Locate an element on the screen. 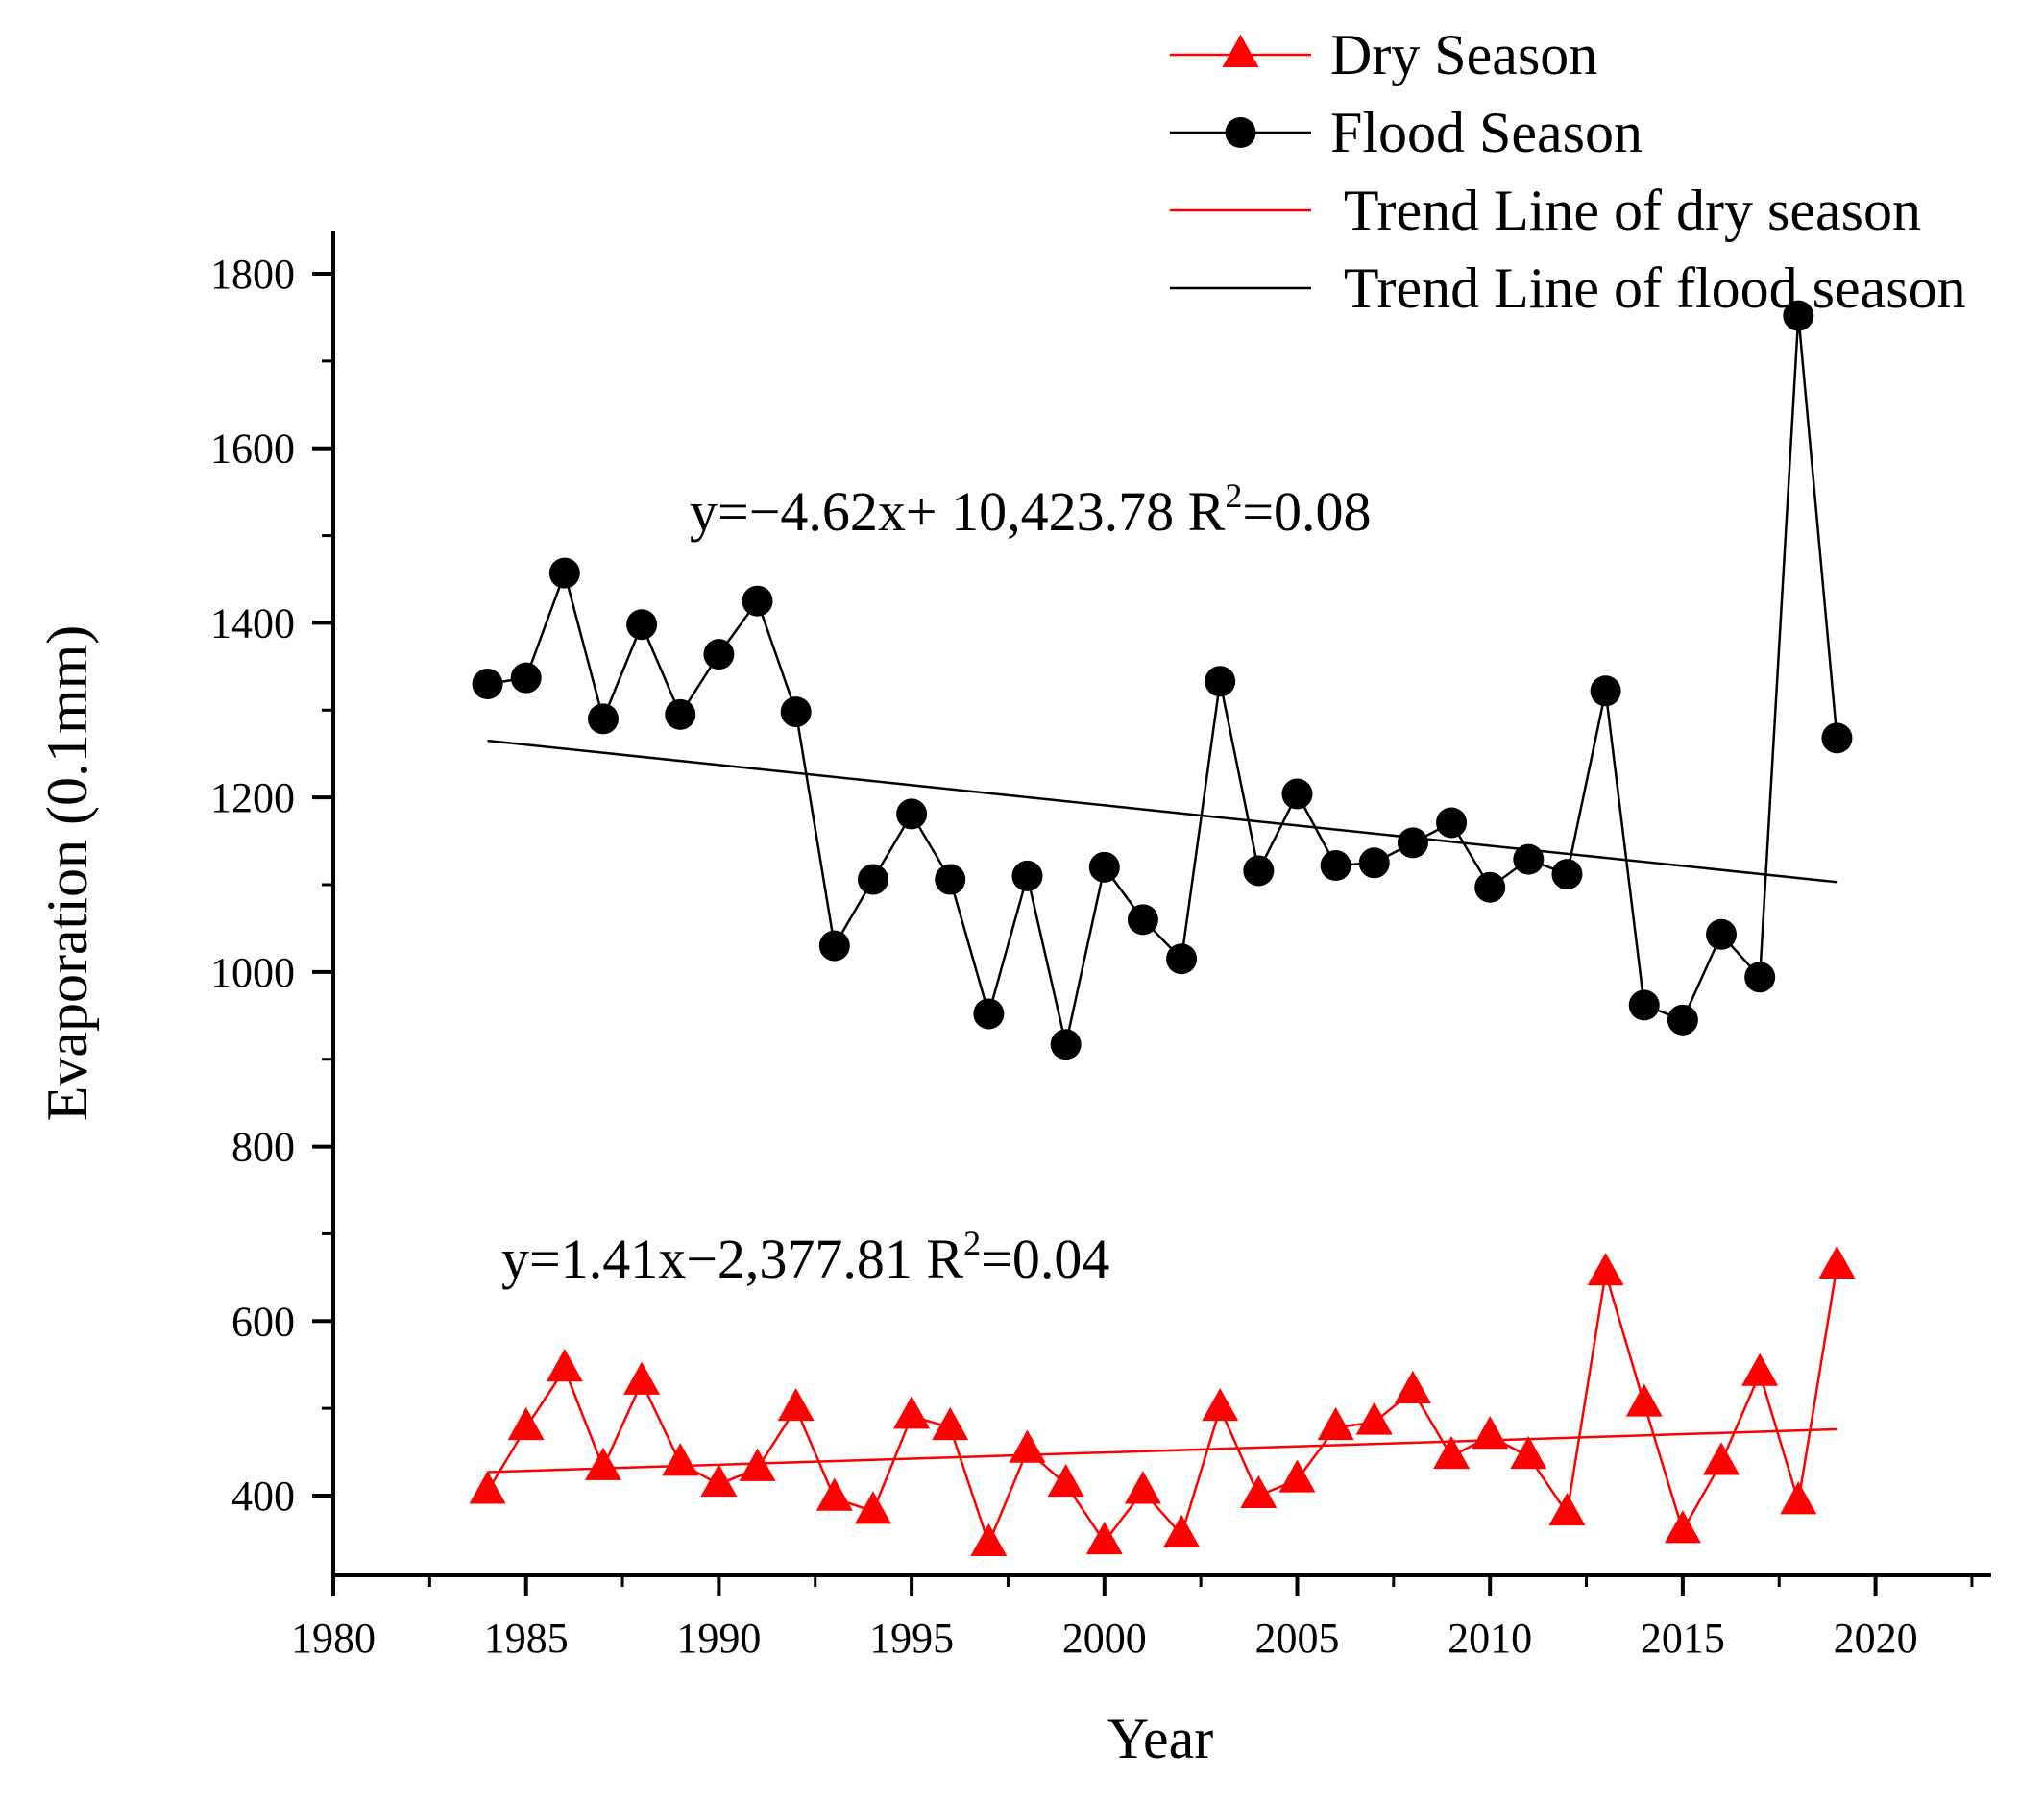 The height and width of the screenshot is (1803, 2044). legend-item-trend-line-of-flood-season: Trend Line of flood season is located at coordinates (1568, 288).